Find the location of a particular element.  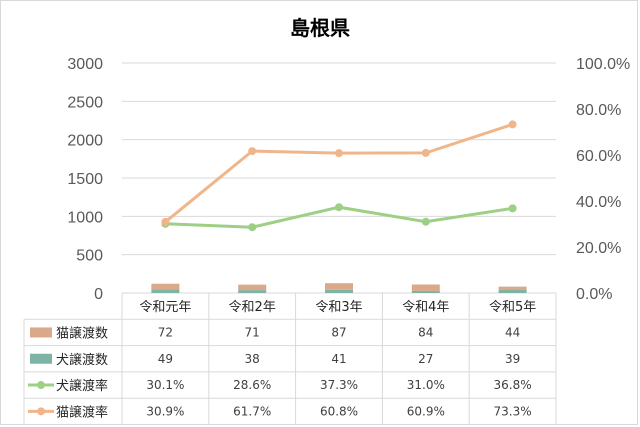

data-label: 87 is located at coordinates (338, 332).